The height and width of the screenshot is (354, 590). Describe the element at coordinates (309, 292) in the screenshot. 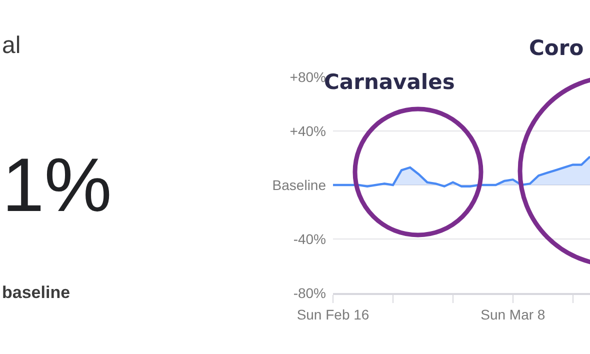

I see `y-tick-label: -80%` at that location.